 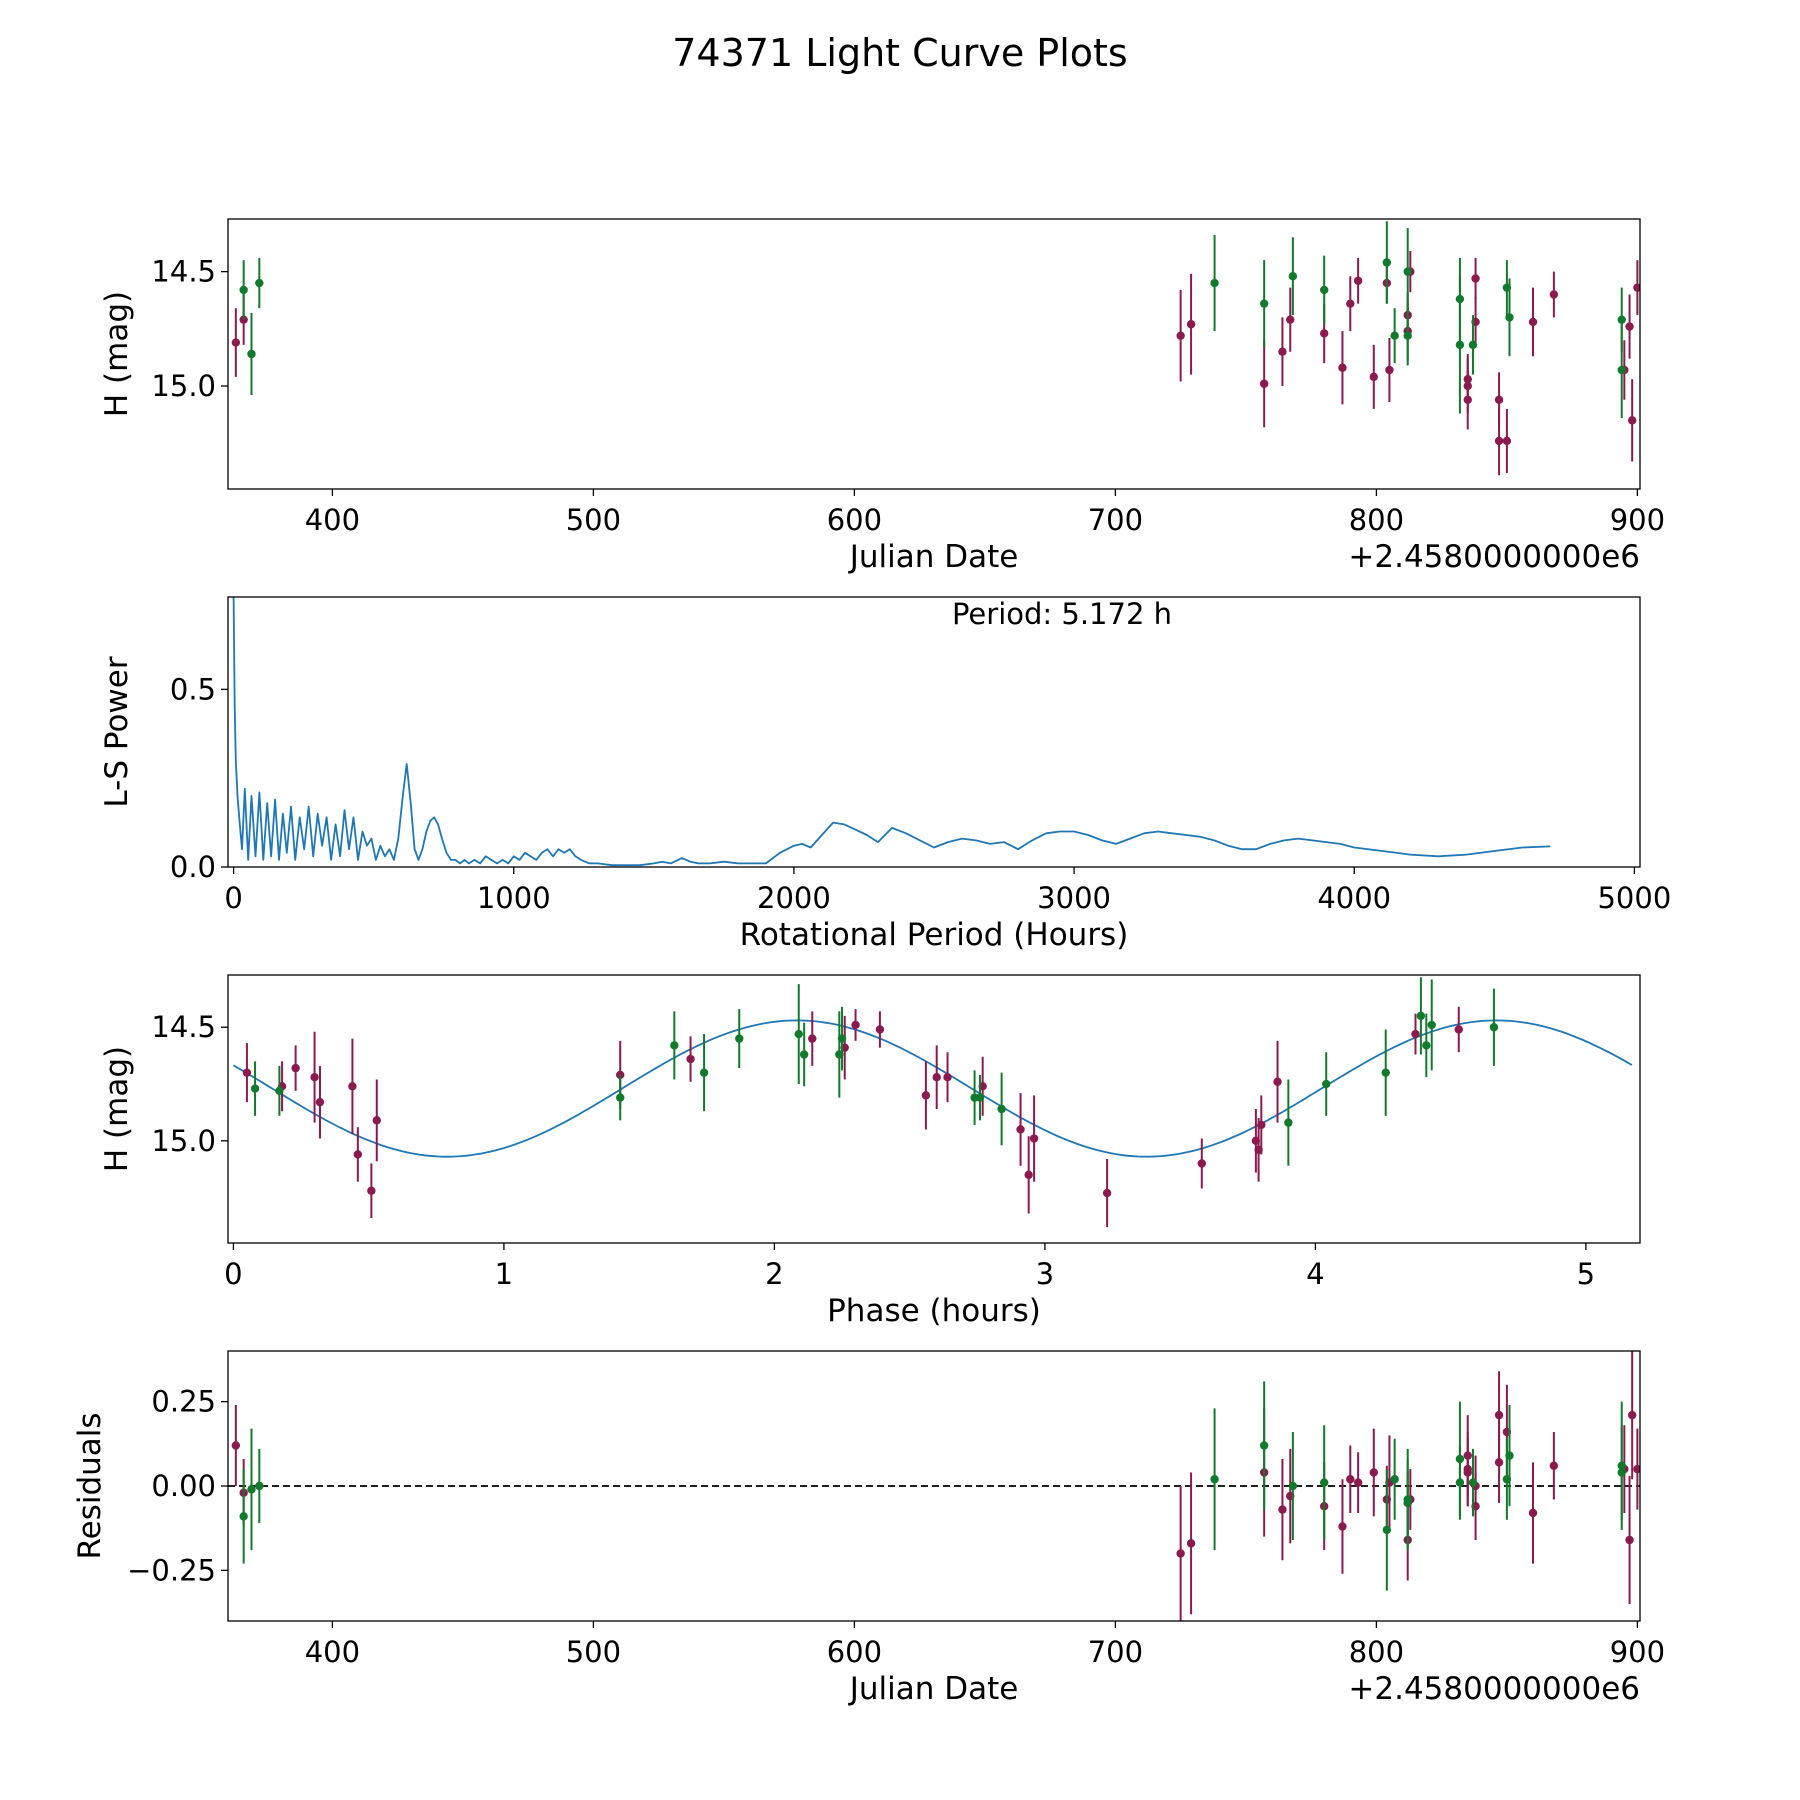 What do you see at coordinates (90, 1485) in the screenshot?
I see `y-axis-label: Residuals` at bounding box center [90, 1485].